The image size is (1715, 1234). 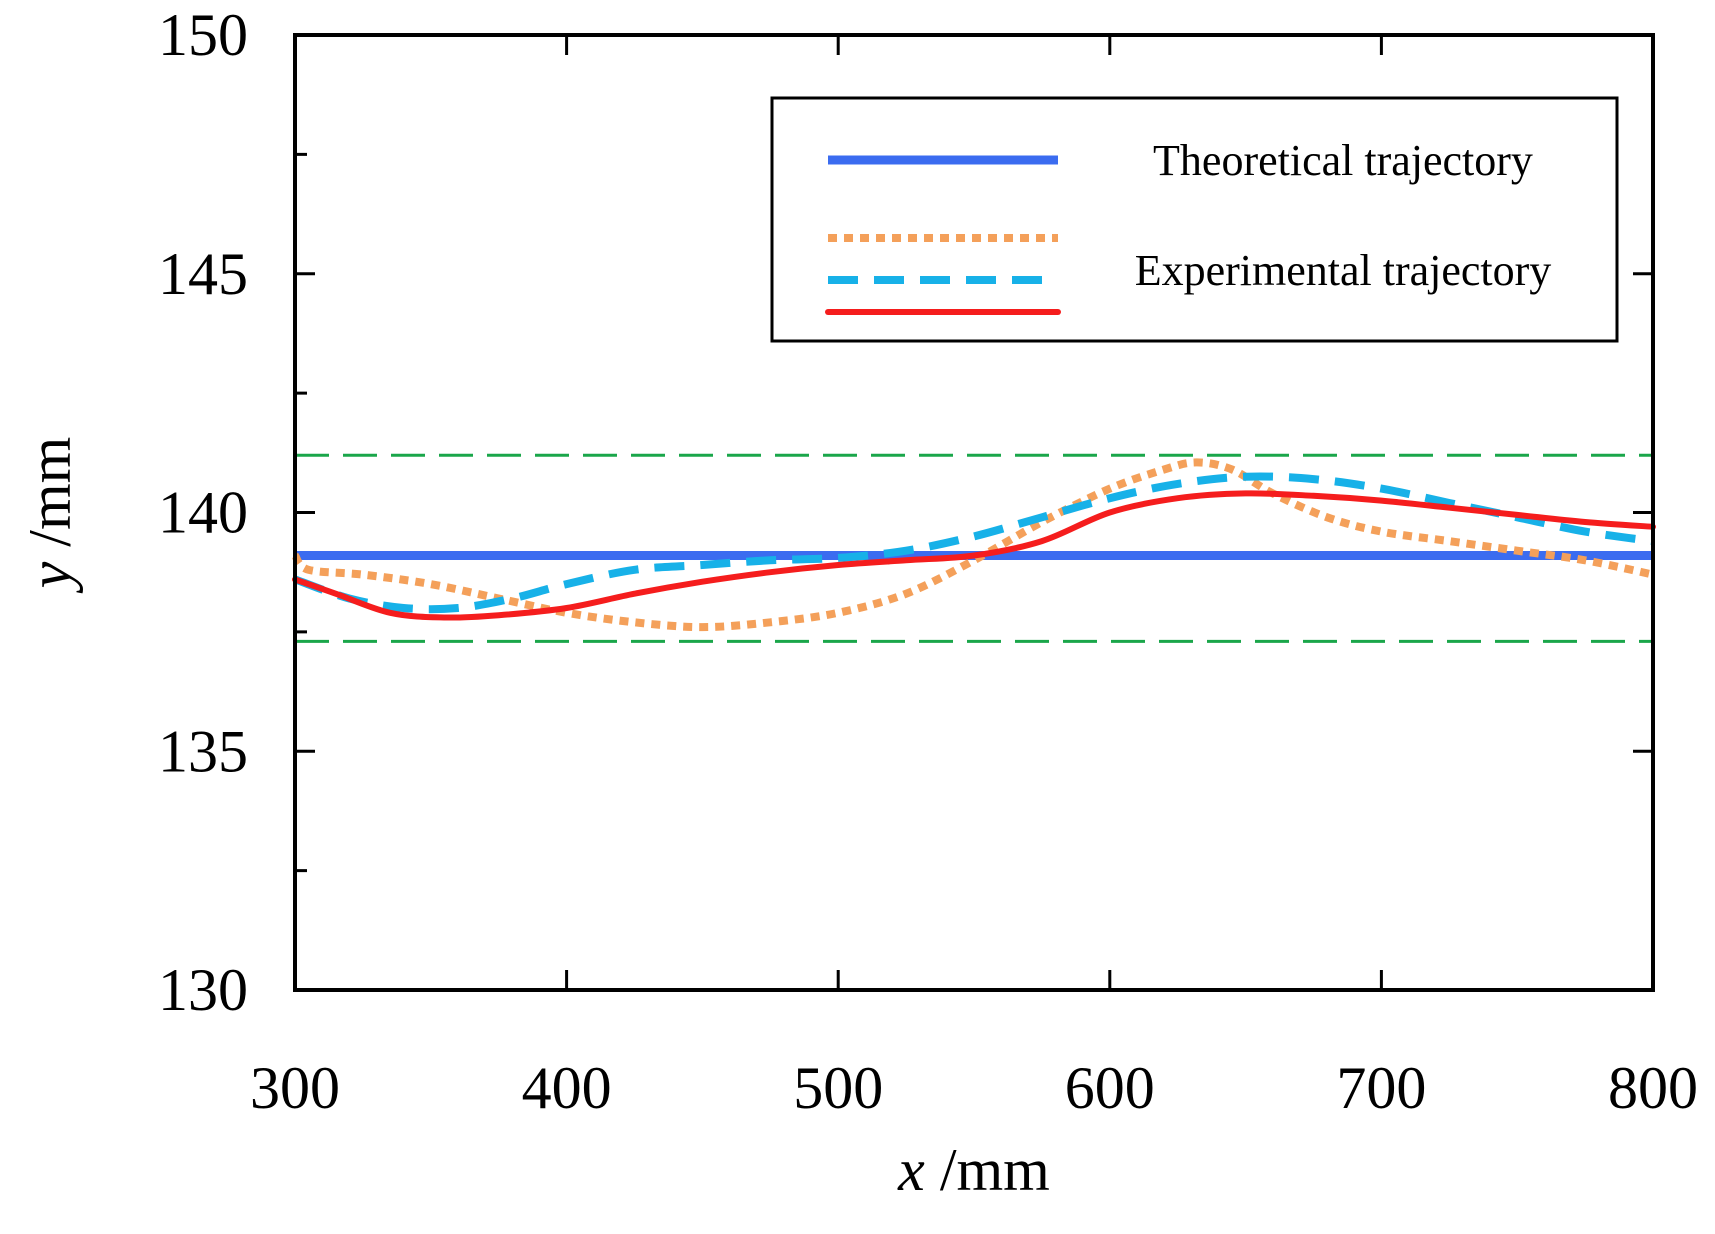 What do you see at coordinates (203, 751) in the screenshot?
I see `y-tick-label-135: 135` at bounding box center [203, 751].